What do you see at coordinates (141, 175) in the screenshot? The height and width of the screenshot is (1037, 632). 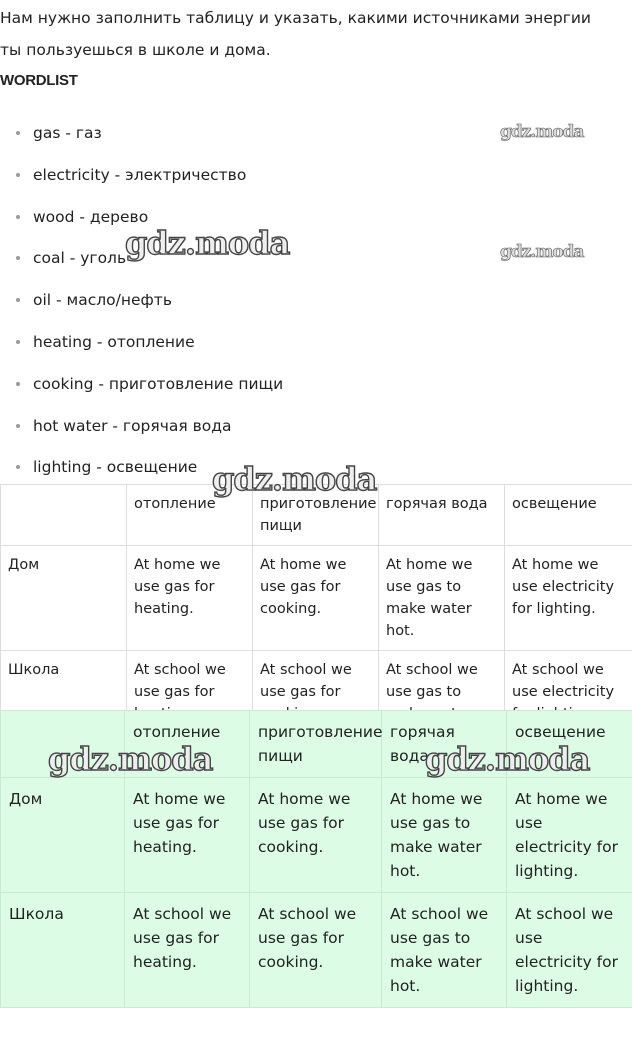 I see `wordlist-item: electricity - электричество` at bounding box center [141, 175].